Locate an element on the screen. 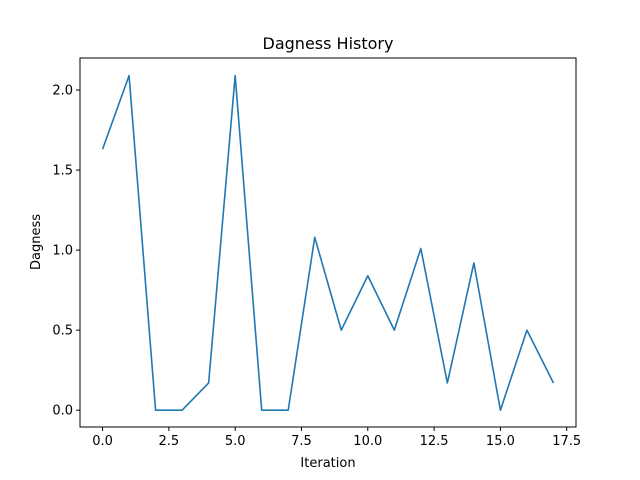 This screenshot has width=640, height=480. chart-title: Dagness History is located at coordinates (328, 43).